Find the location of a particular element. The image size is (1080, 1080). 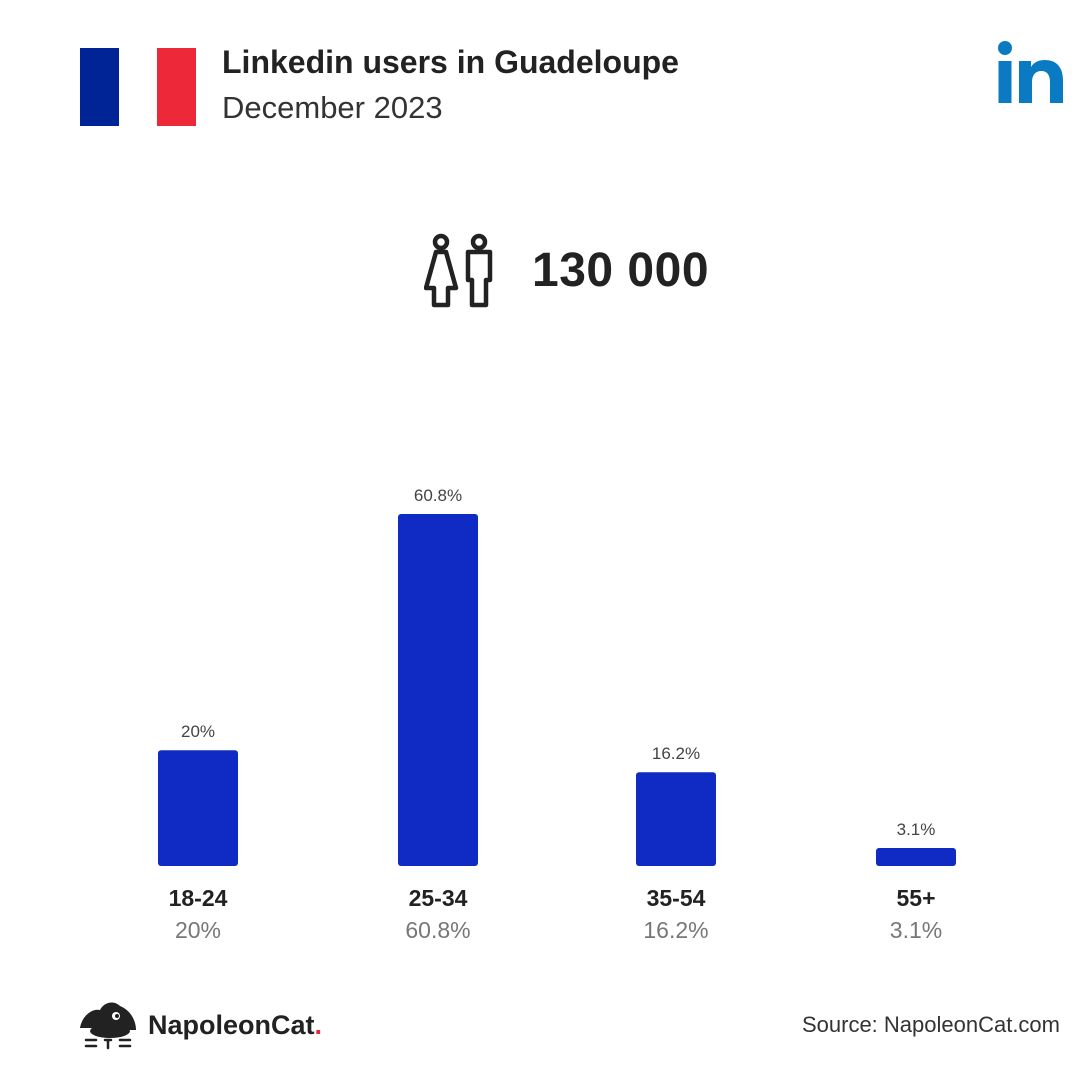

napoleoncat-cat-icon is located at coordinates (108, 1026).